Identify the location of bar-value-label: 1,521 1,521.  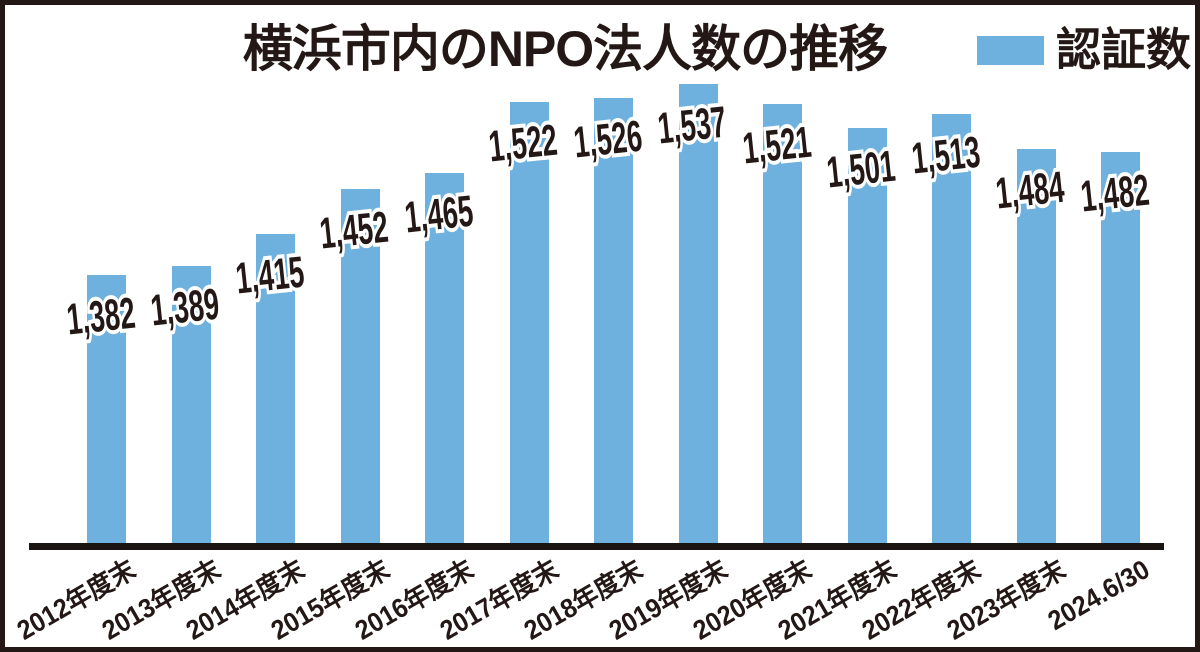
(776, 145).